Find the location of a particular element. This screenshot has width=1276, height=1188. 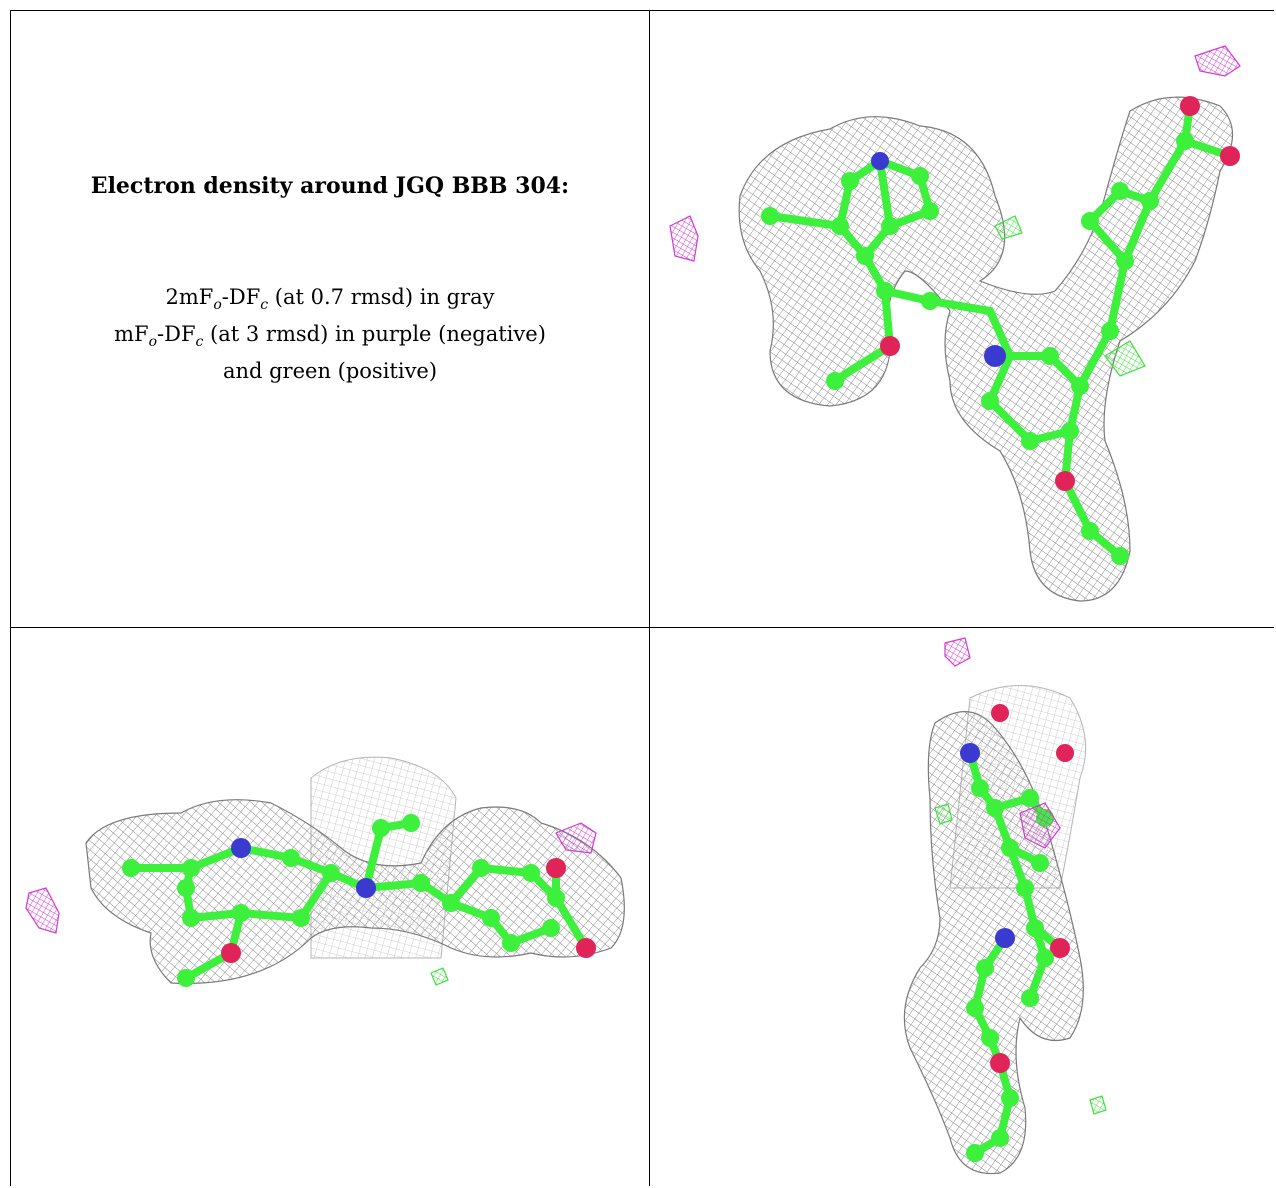

divider-vertical is located at coordinates (649, 598).